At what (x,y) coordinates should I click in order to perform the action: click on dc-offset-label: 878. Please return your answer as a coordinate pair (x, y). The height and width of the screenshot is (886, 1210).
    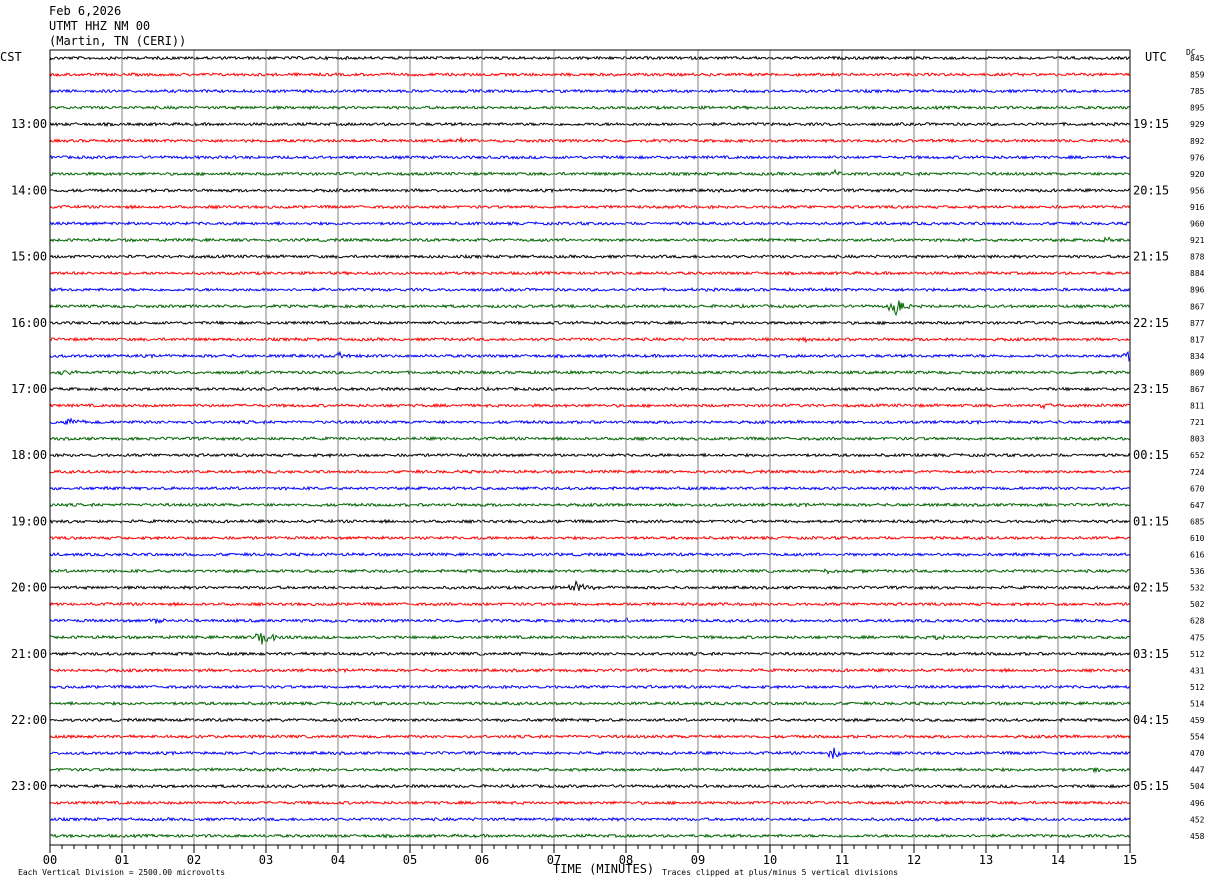
    Looking at the image, I should click on (1197, 257).